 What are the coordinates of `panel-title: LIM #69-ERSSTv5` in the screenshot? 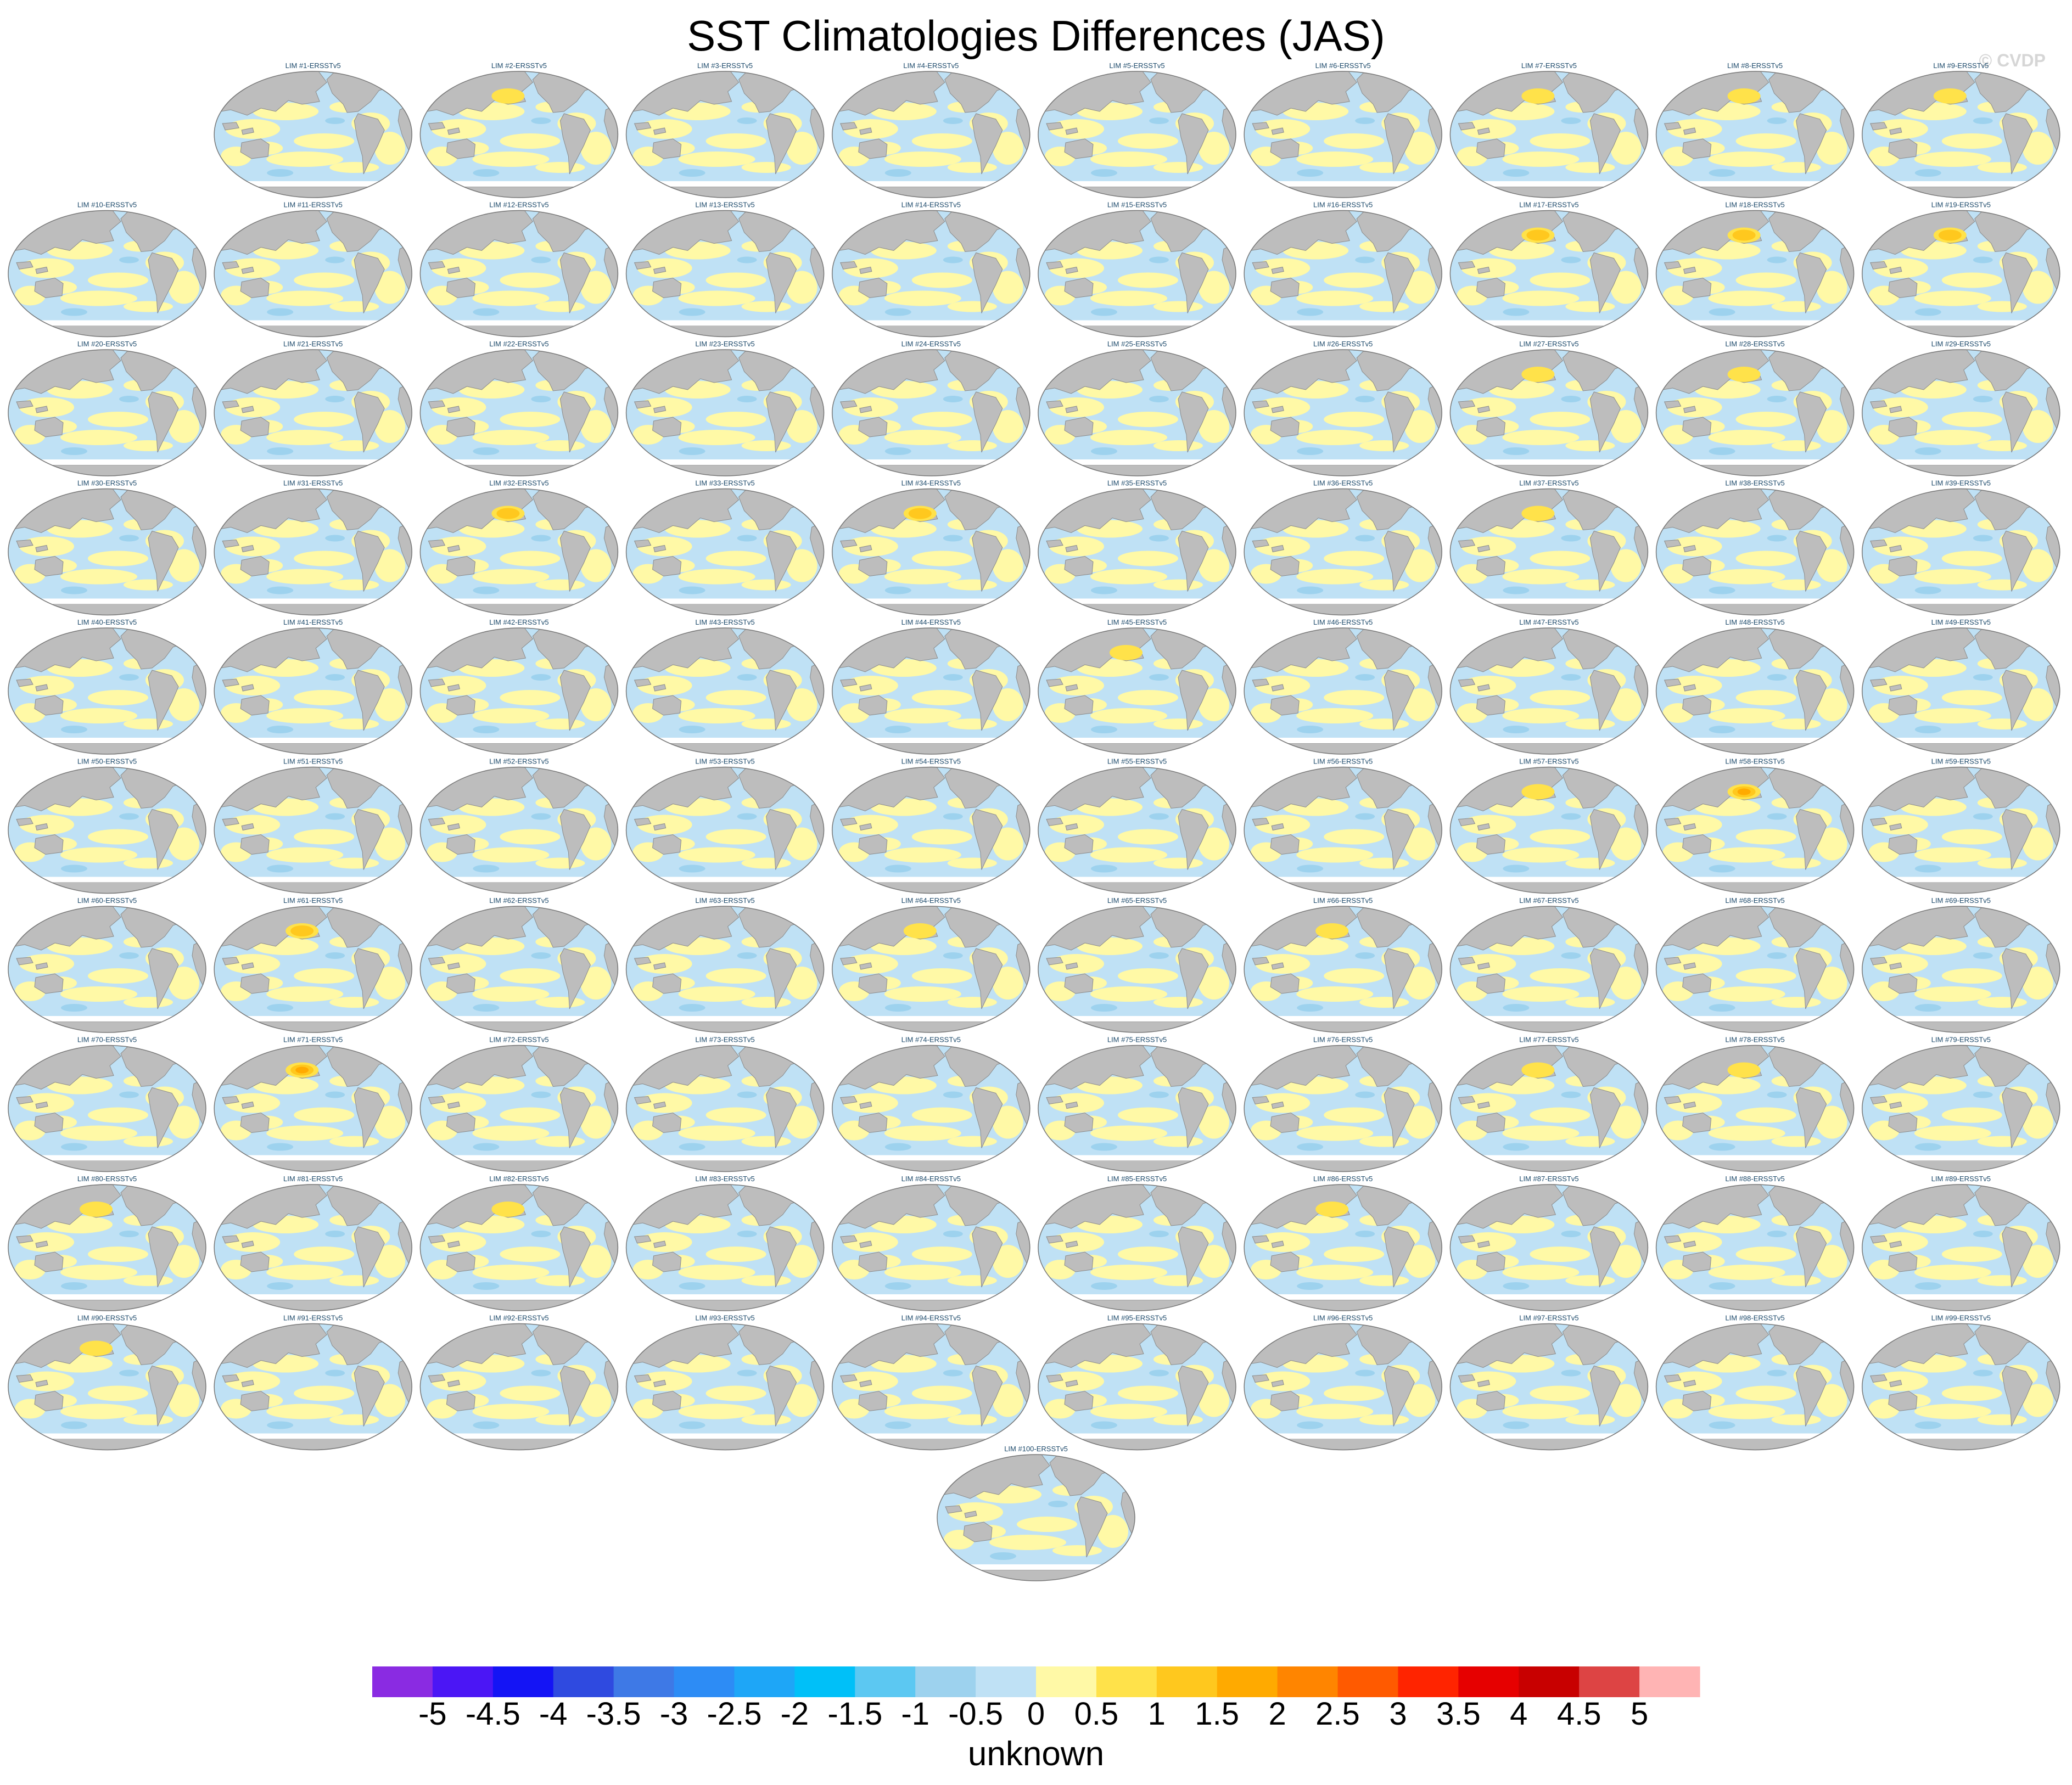 It's located at (1961, 900).